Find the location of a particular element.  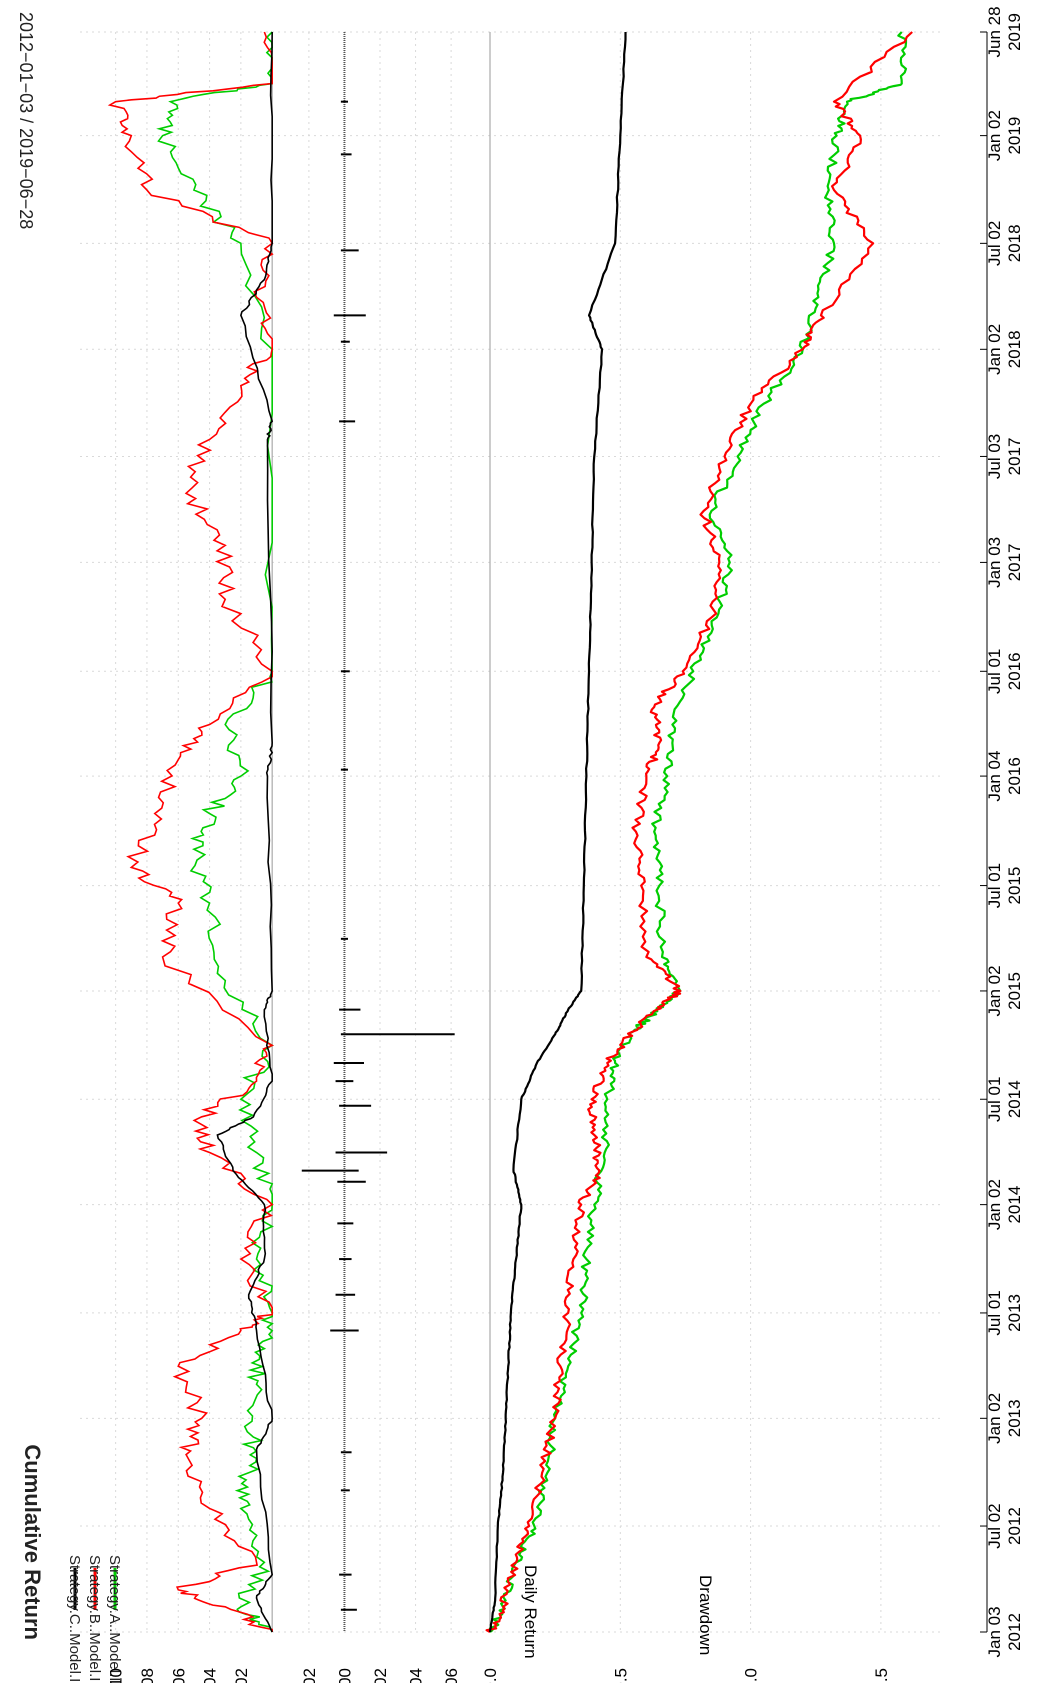

daily-y-tick-label: 0.02 is located at coordinates (380, 1675).